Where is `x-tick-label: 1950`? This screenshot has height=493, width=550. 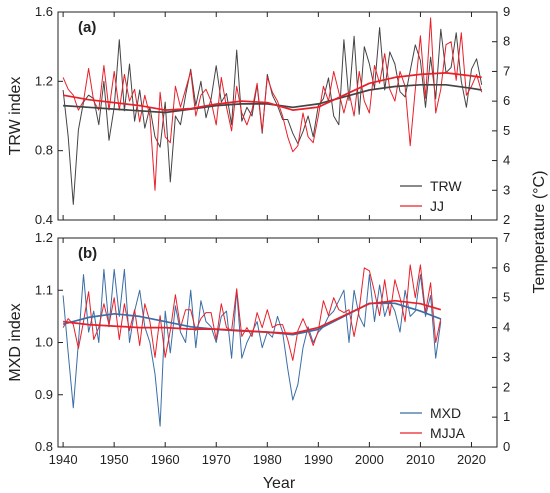 x-tick-label: 1950 is located at coordinates (114, 459).